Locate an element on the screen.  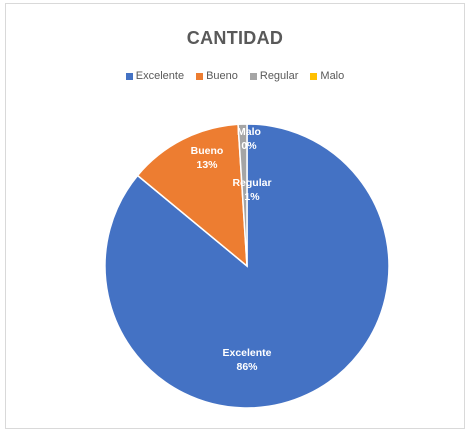
data-label-category-malo: Malo is located at coordinates (249, 132).